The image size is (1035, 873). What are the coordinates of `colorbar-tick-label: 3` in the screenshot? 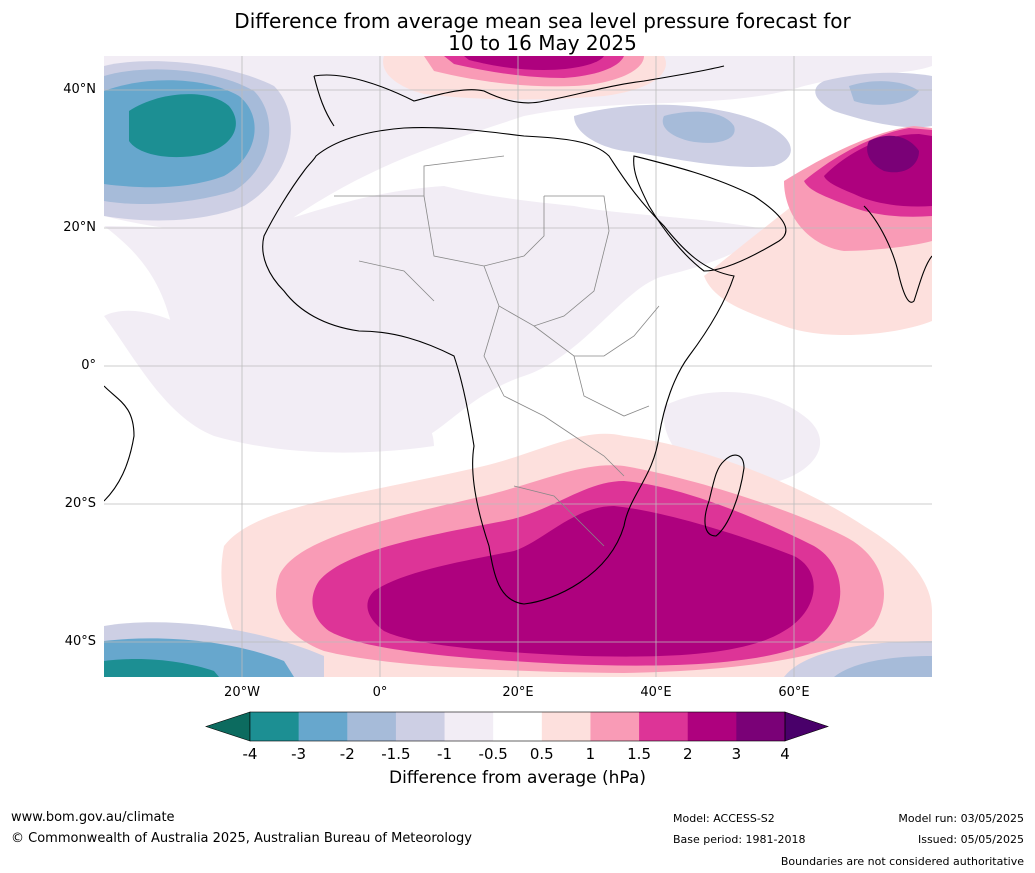 It's located at (736, 754).